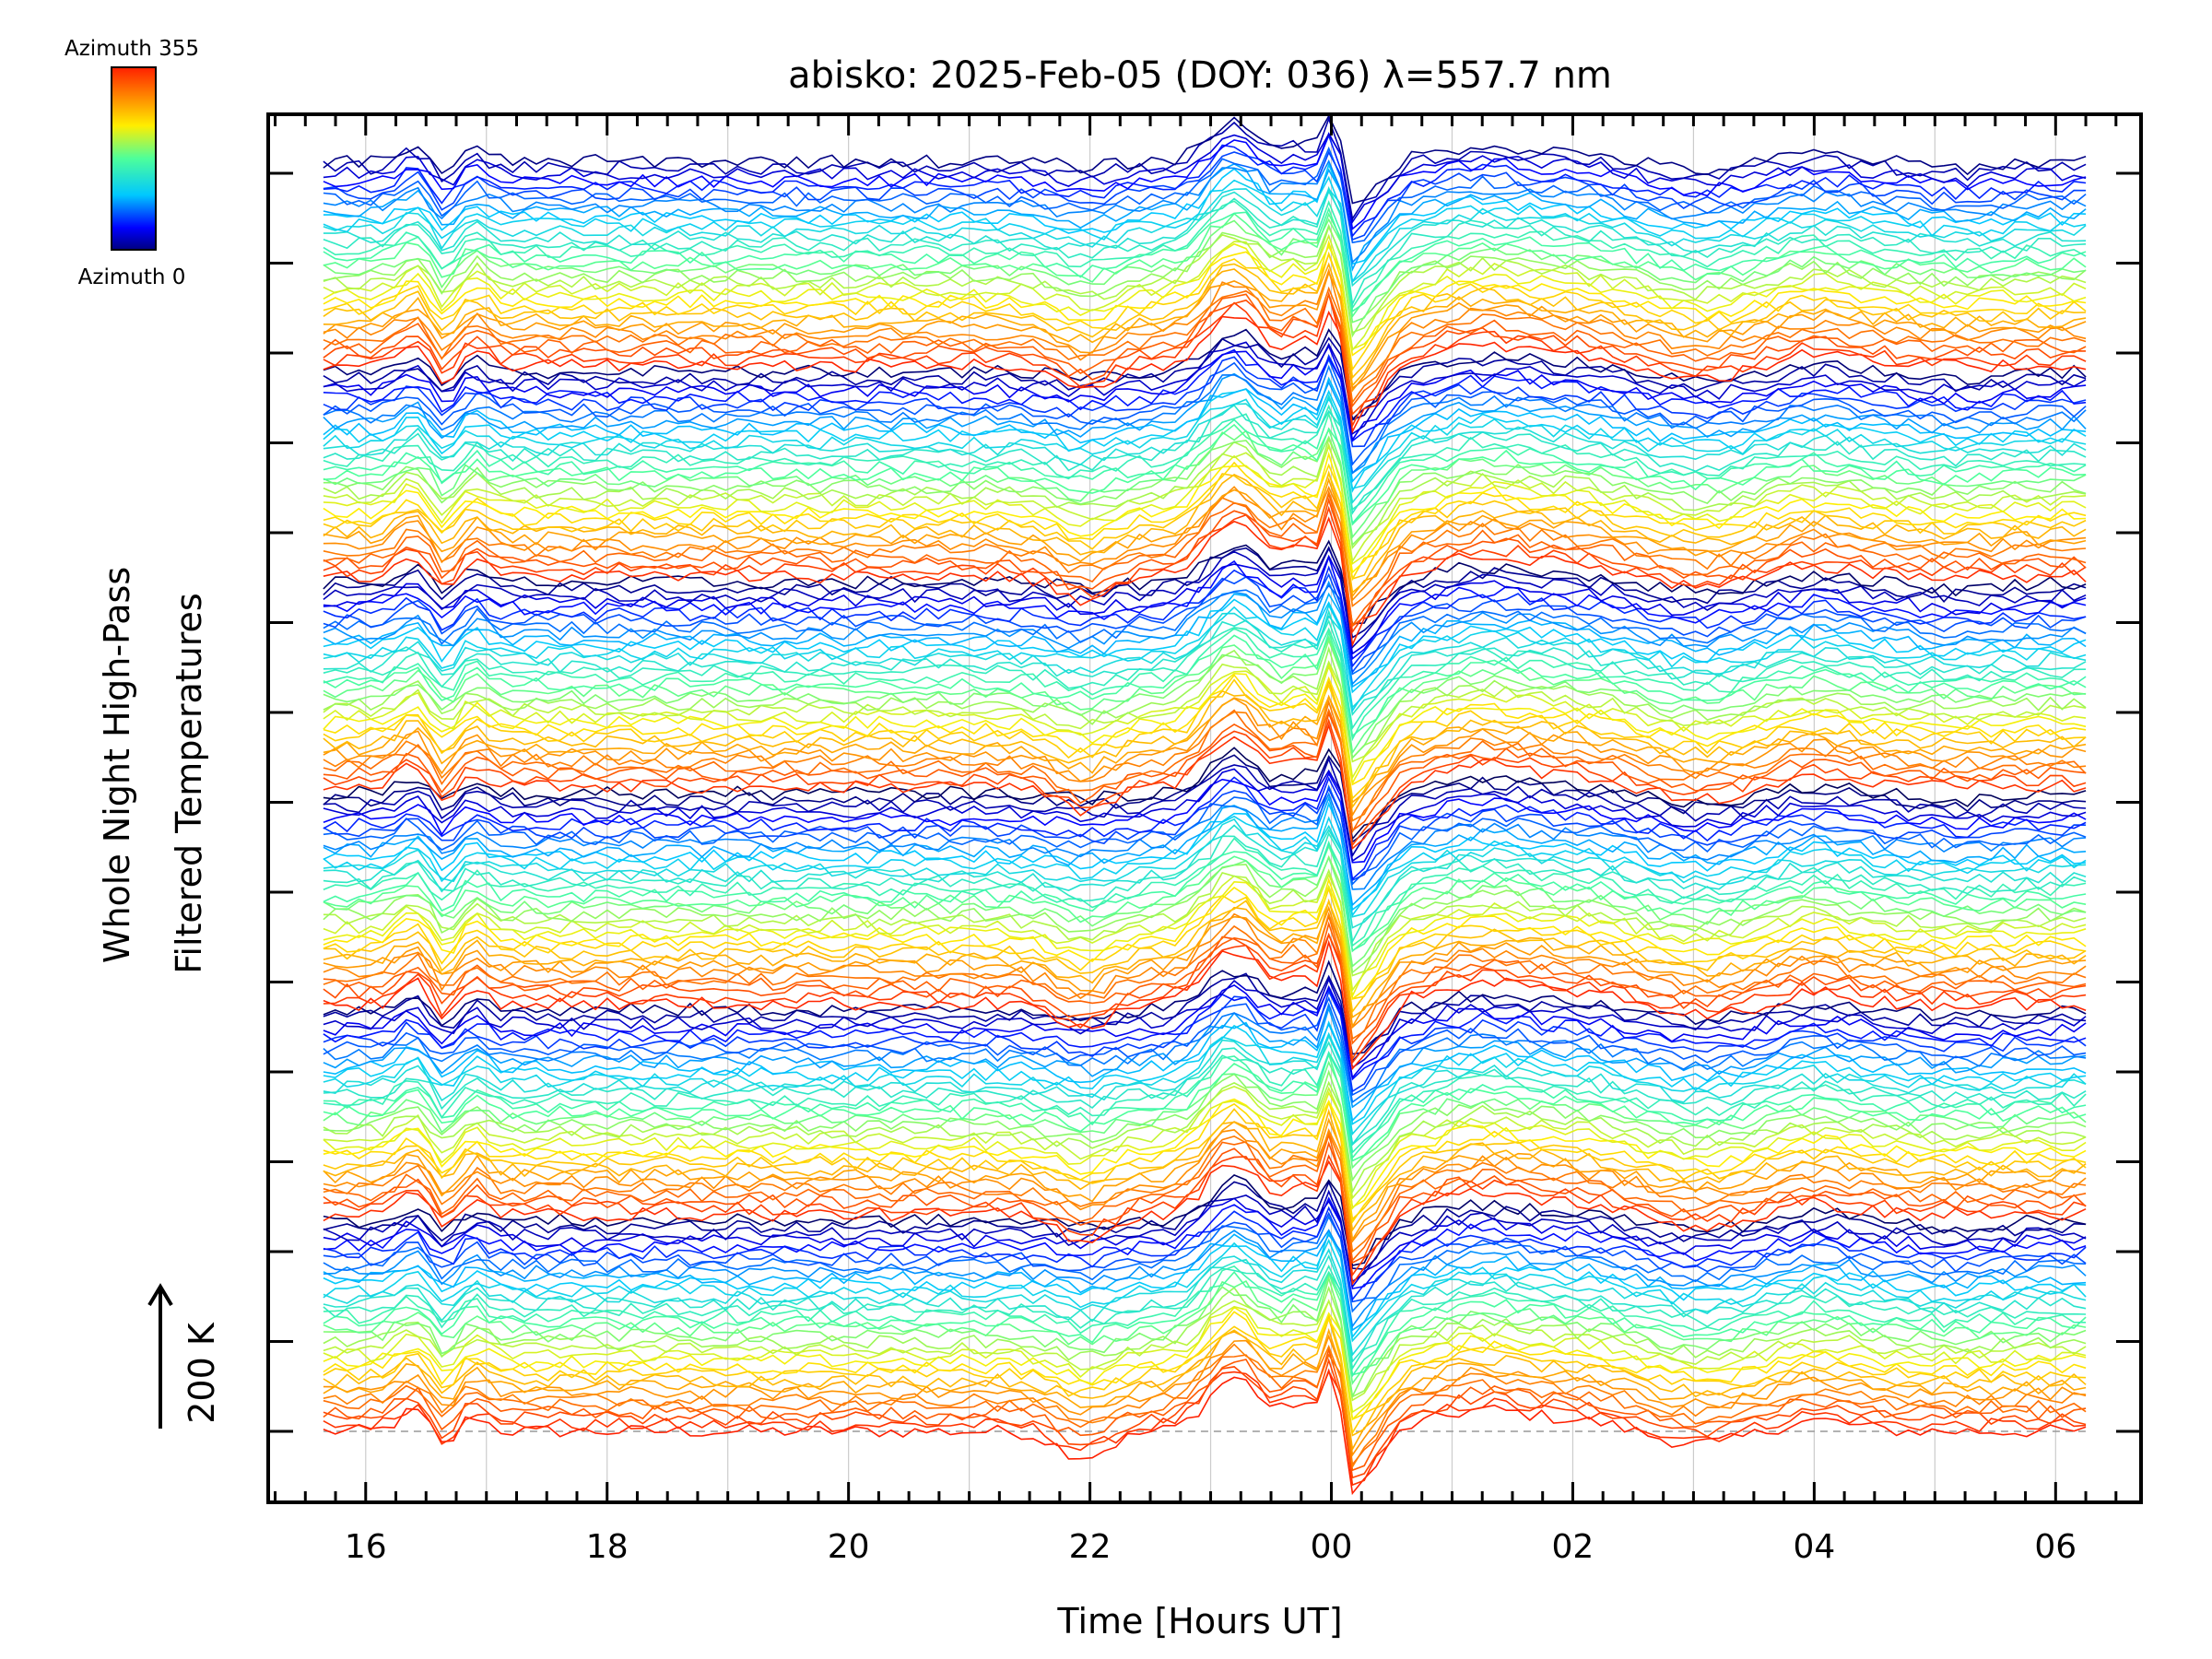 This screenshot has height=1659, width=2212. I want to click on x-tick-label: 20, so click(849, 1547).